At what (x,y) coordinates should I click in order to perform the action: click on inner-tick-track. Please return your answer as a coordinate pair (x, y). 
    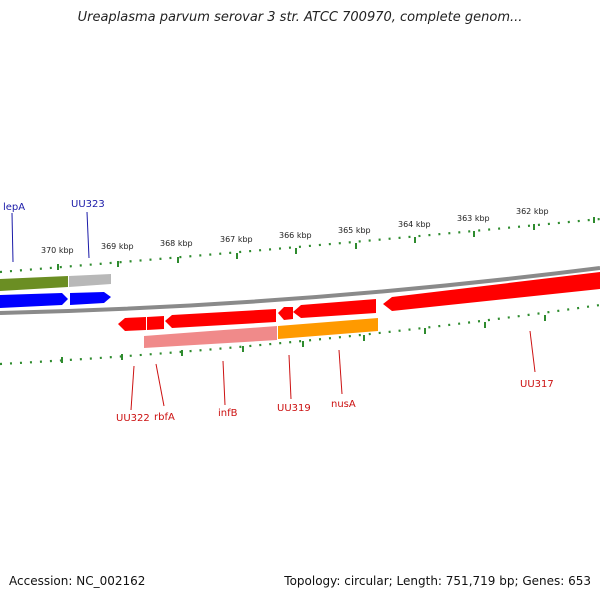
    Looking at the image, I should click on (300, 334).